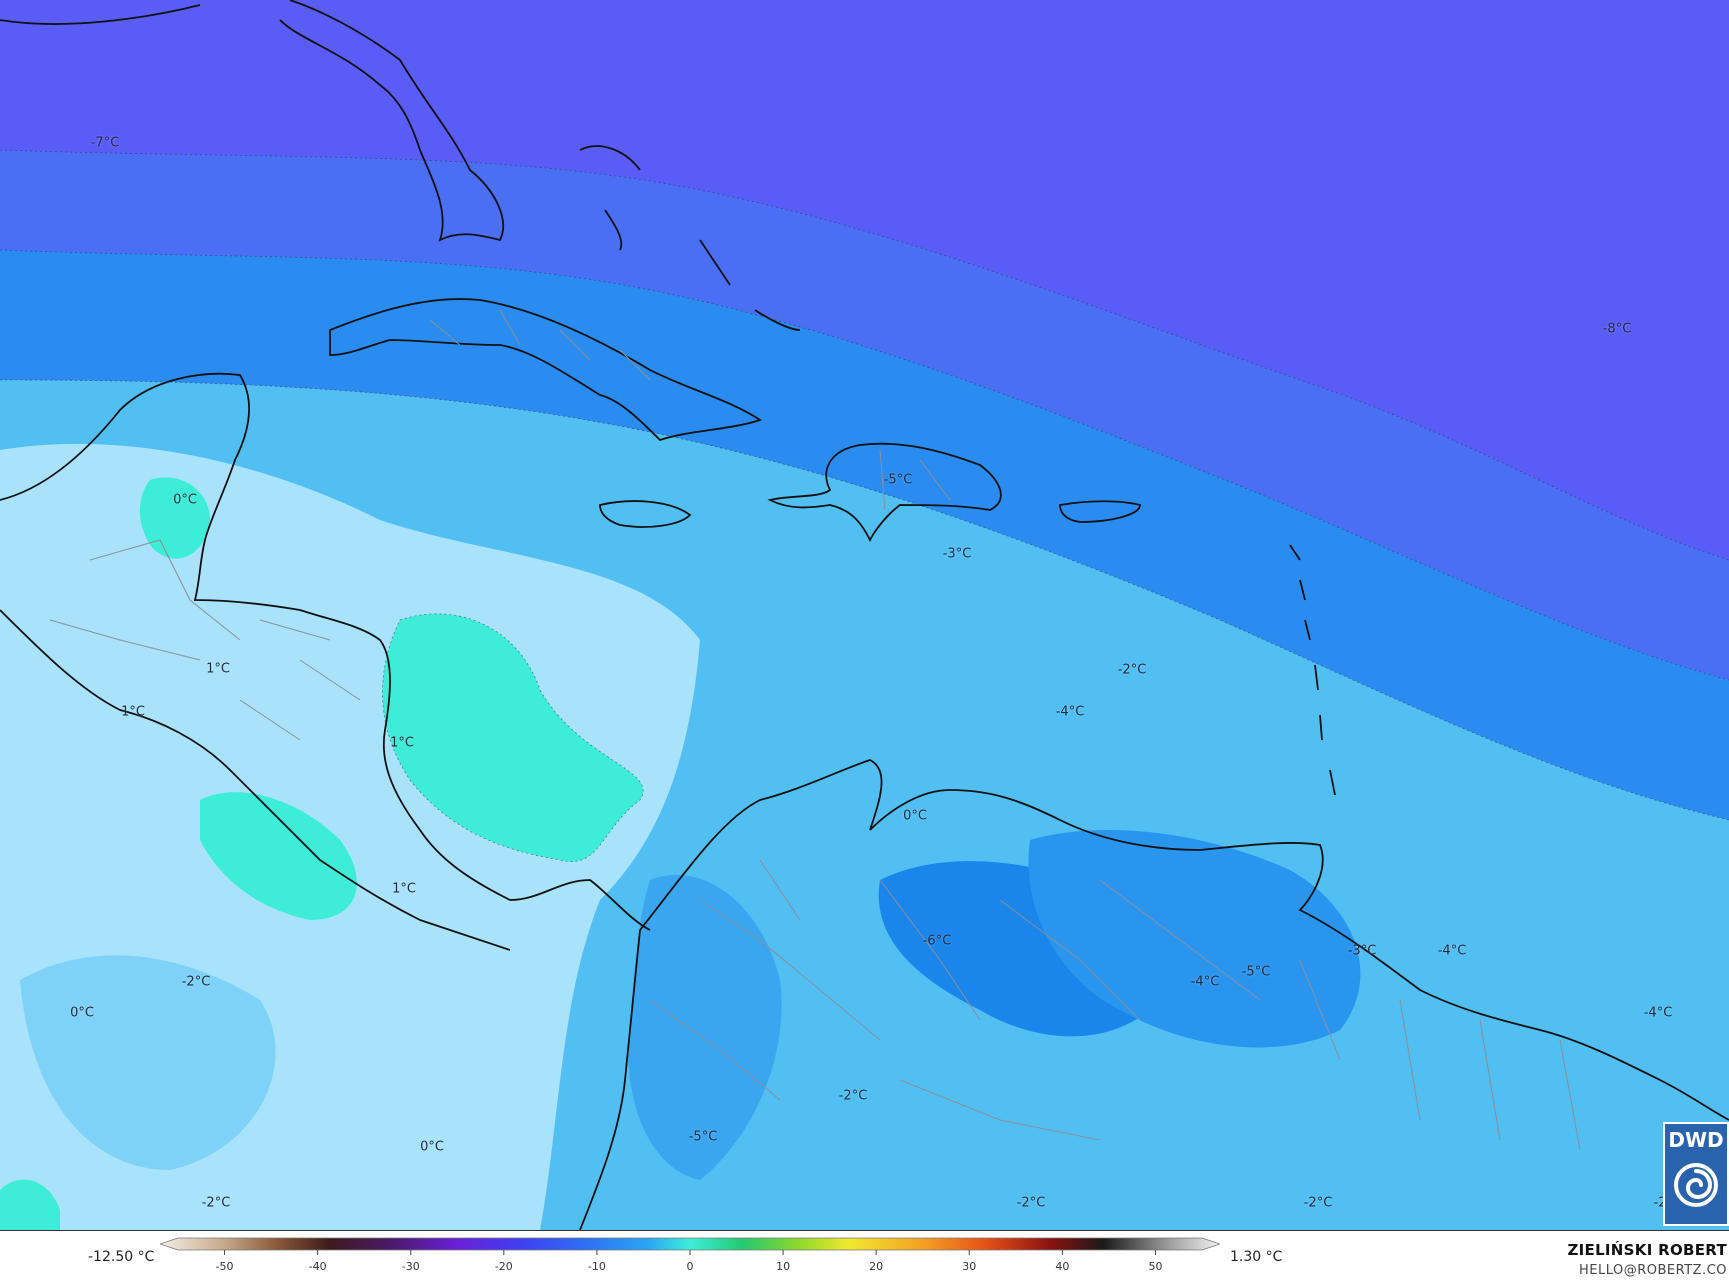 The width and height of the screenshot is (1729, 1288). I want to click on pale-patch-sw, so click(148, 1062).